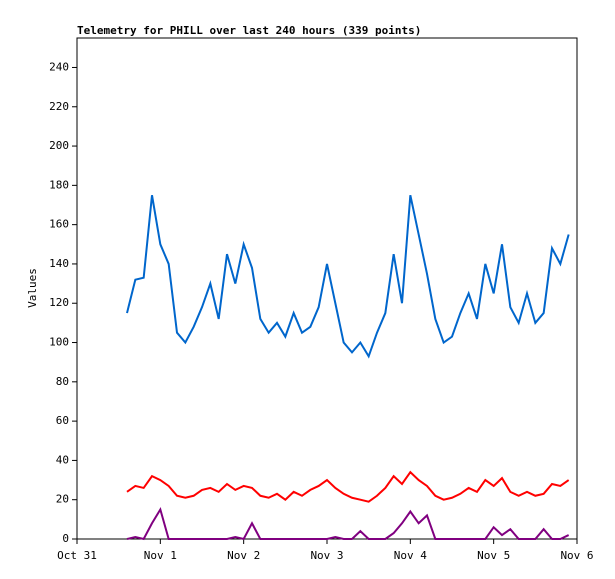 Image resolution: width=615 pixels, height=579 pixels. What do you see at coordinates (59, 184) in the screenshot?
I see `y-tick-label: 180` at bounding box center [59, 184].